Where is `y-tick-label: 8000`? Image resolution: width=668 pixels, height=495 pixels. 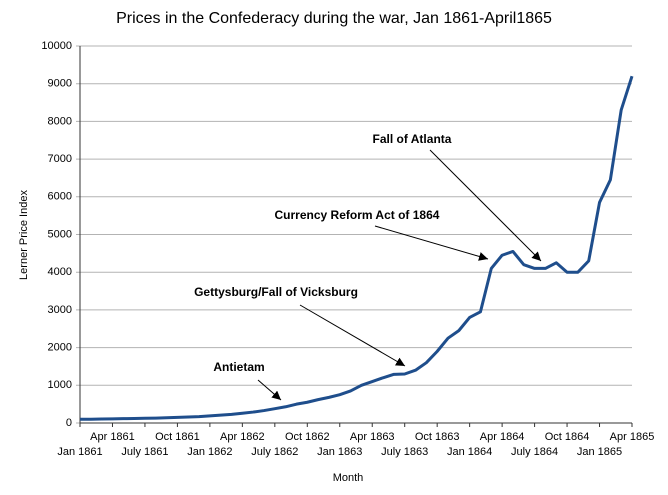
y-tick-label: 8000 is located at coordinates (60, 121).